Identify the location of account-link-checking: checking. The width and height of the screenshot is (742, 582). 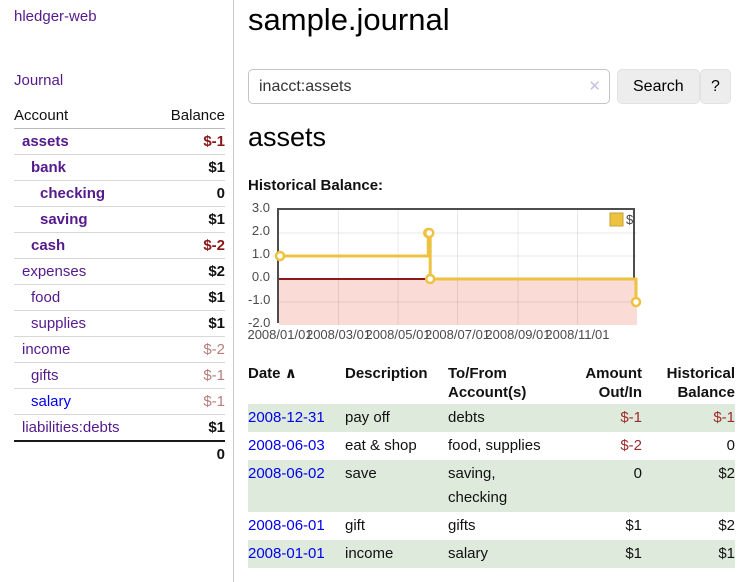
(73, 193).